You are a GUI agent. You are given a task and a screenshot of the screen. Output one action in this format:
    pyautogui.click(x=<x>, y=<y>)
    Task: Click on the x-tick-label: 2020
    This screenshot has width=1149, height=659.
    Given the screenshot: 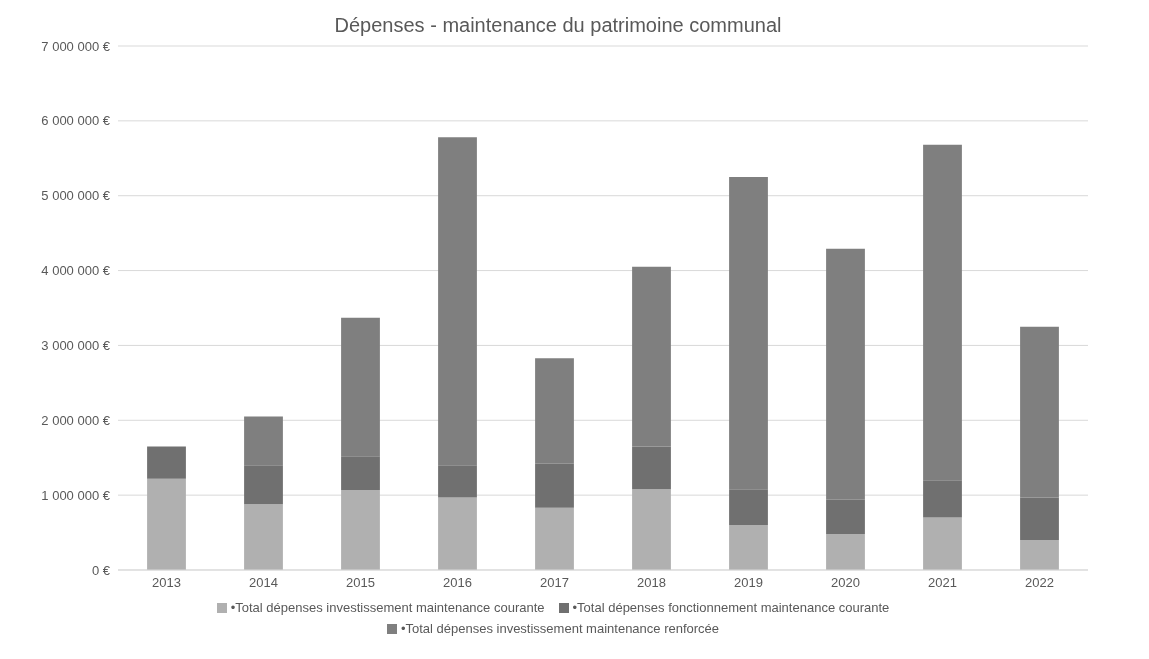 What is the action you would take?
    pyautogui.click(x=845, y=583)
    